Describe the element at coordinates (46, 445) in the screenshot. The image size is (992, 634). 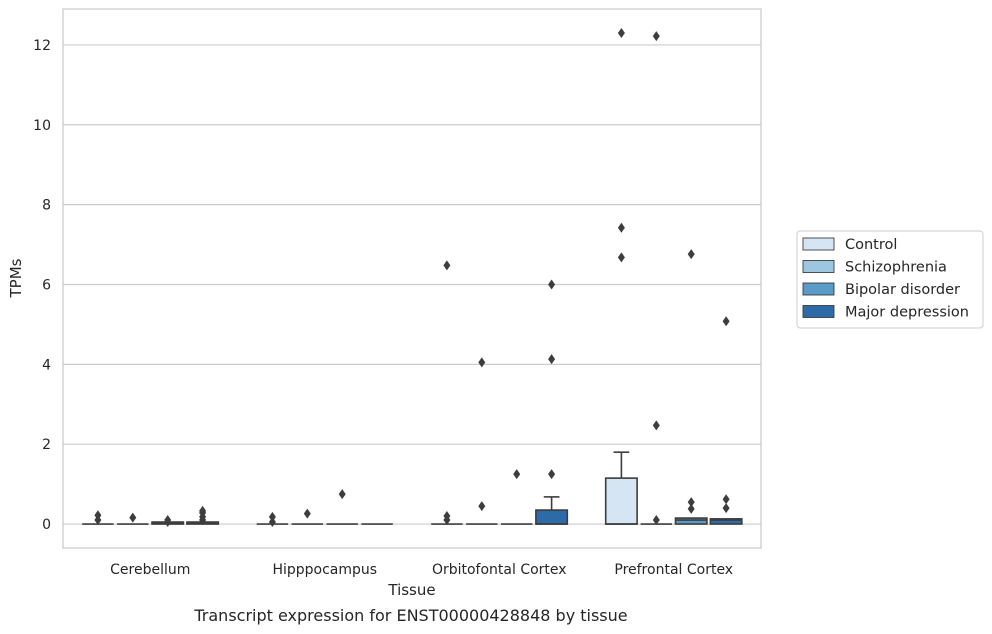
I see `y-tick-label: 2` at that location.